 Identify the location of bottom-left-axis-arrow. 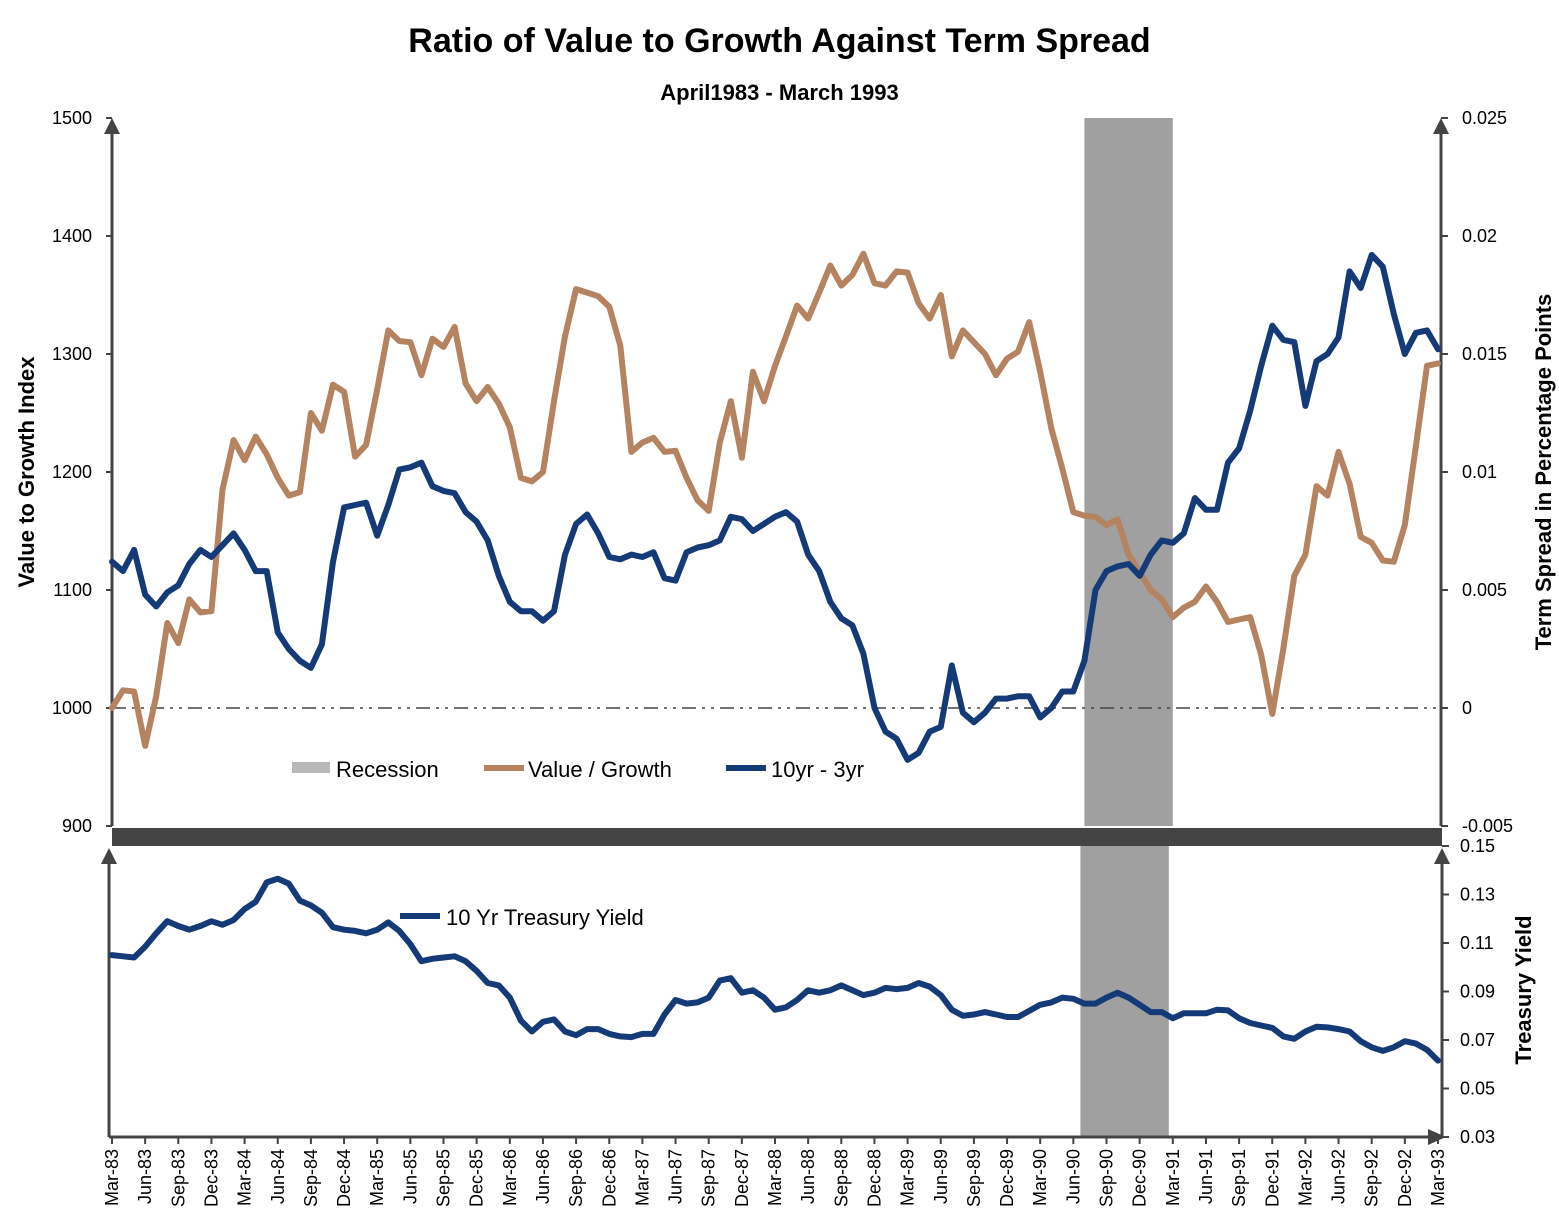
(109, 856).